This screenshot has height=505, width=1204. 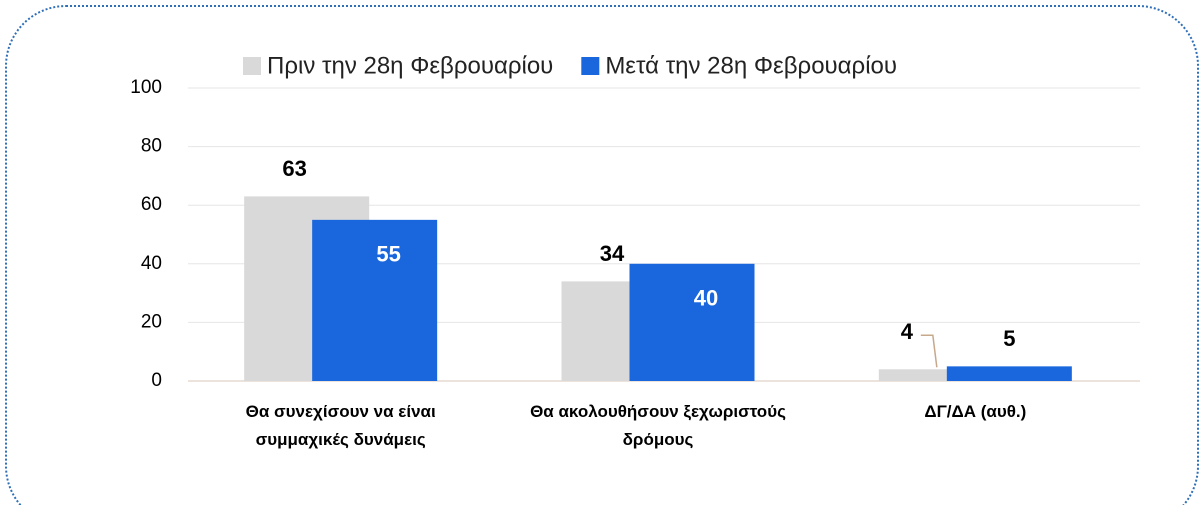 I want to click on value-label: 4, so click(x=907, y=331).